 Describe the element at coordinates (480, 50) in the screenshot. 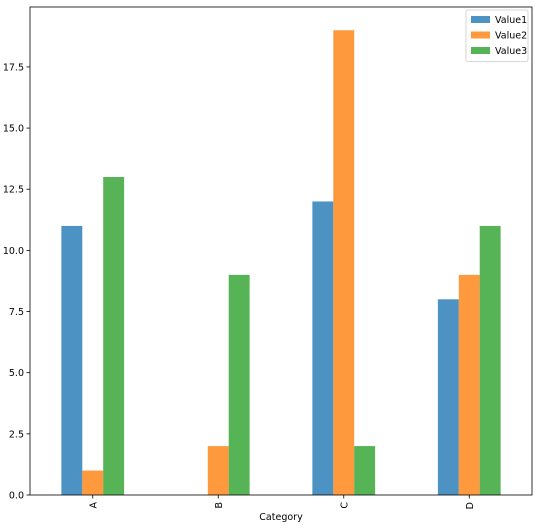

I see `legend-swatch-value3` at that location.